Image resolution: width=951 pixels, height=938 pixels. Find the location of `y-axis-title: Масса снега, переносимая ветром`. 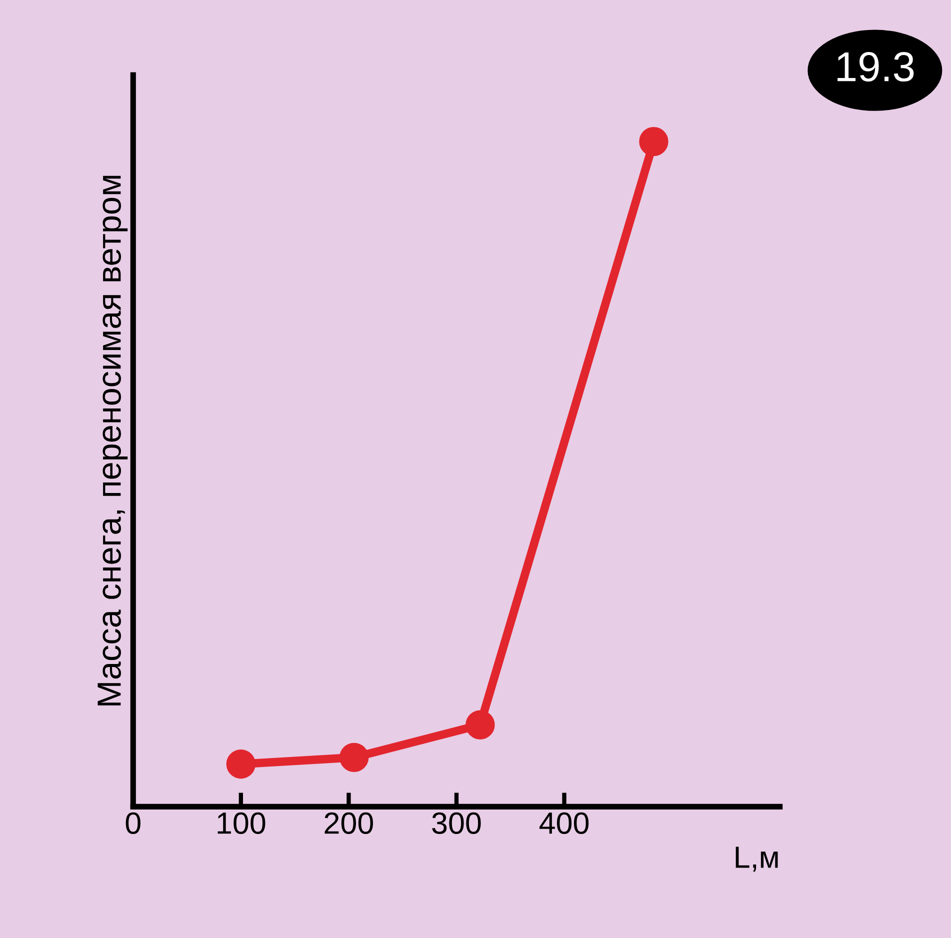

y-axis-title: Масса снега, переносимая ветром is located at coordinates (113, 441).